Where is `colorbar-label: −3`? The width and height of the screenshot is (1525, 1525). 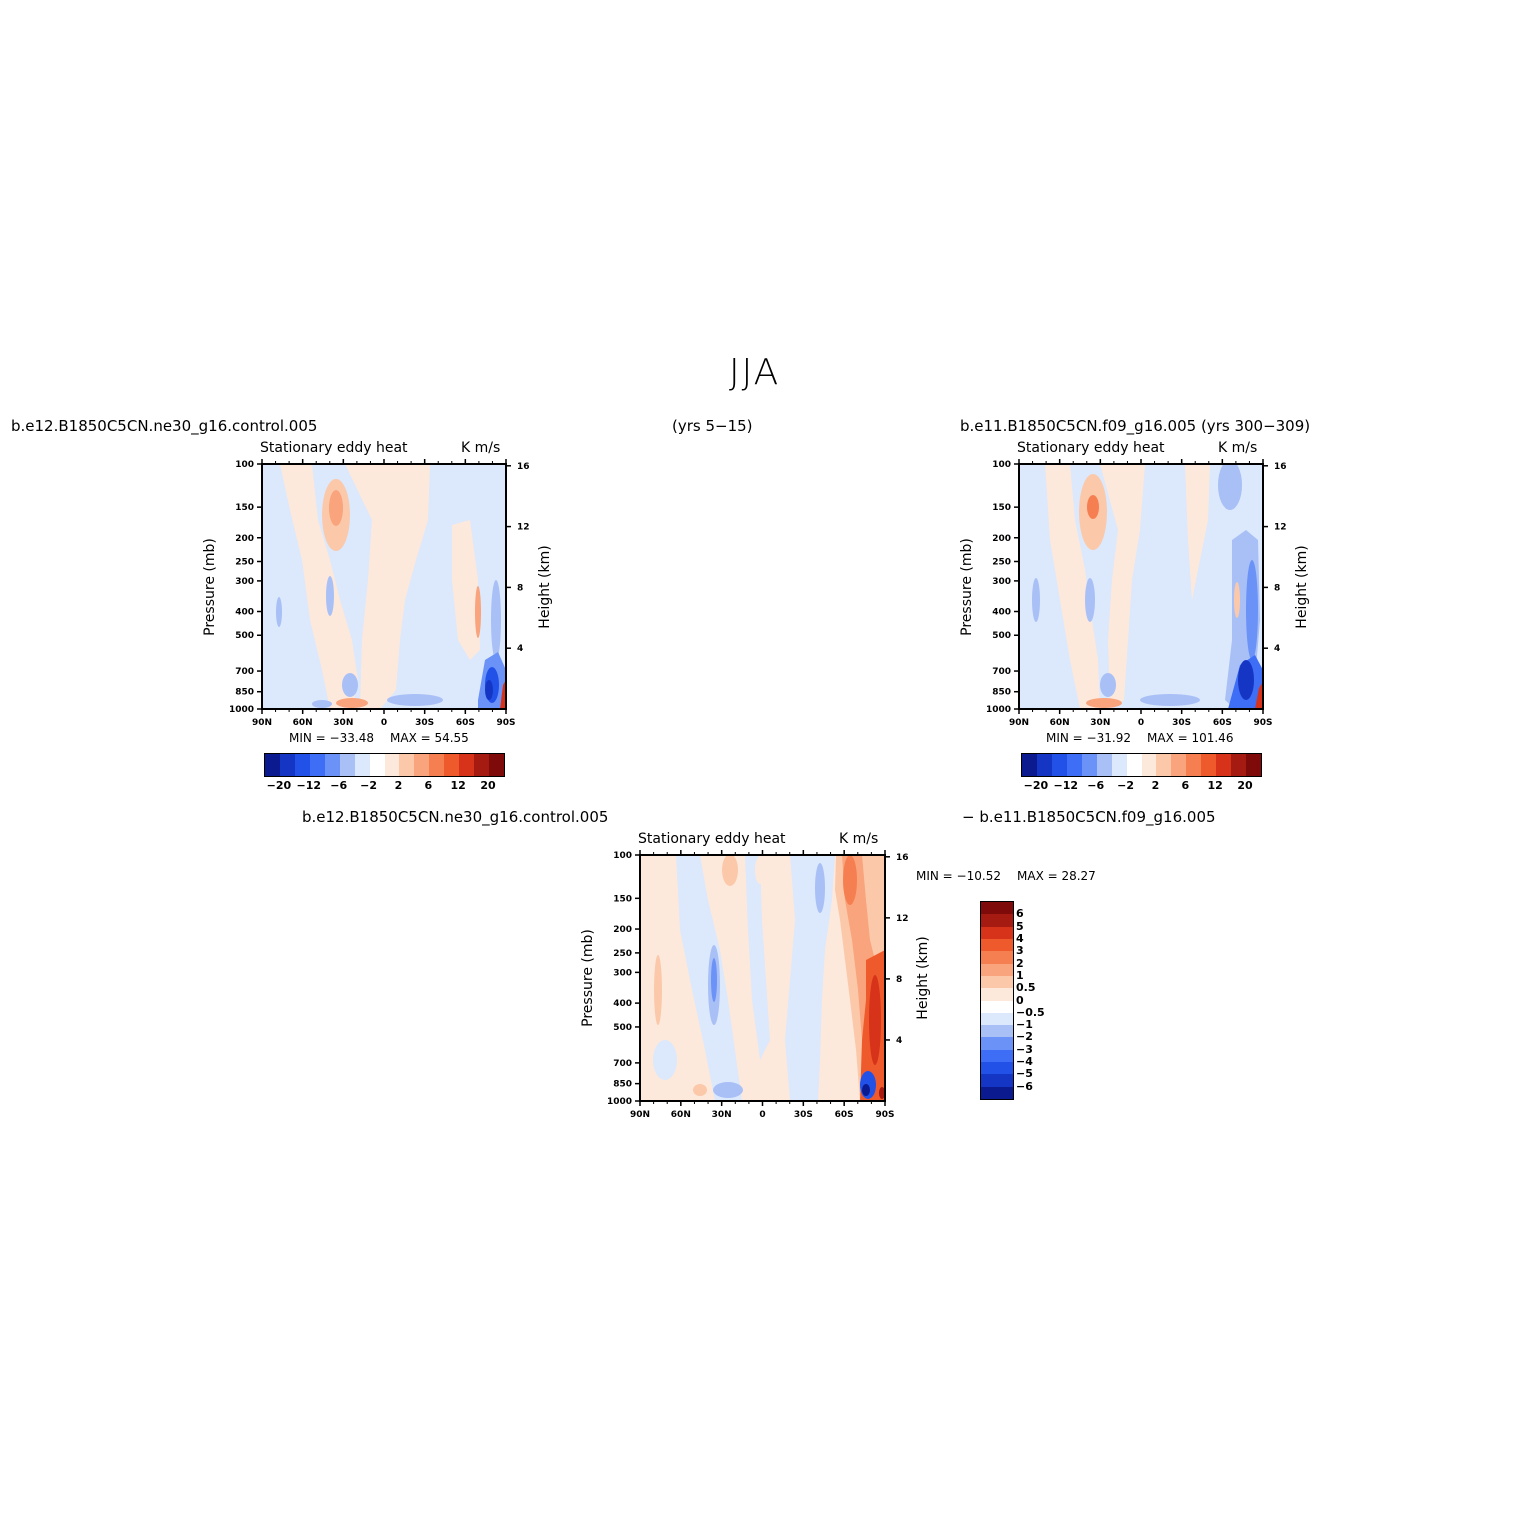 colorbar-label: −3 is located at coordinates (1024, 1049).